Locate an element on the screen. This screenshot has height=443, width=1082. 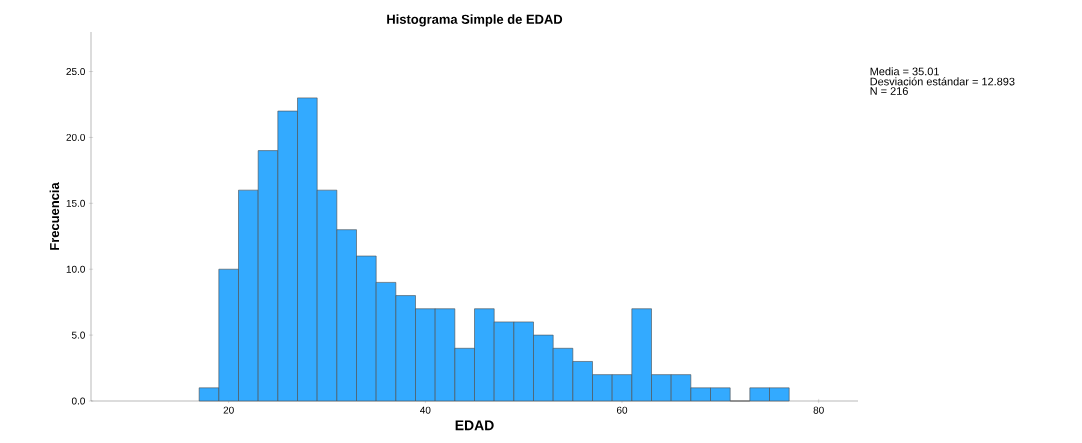
text: Desviación estándar = 12.893 is located at coordinates (942, 81).